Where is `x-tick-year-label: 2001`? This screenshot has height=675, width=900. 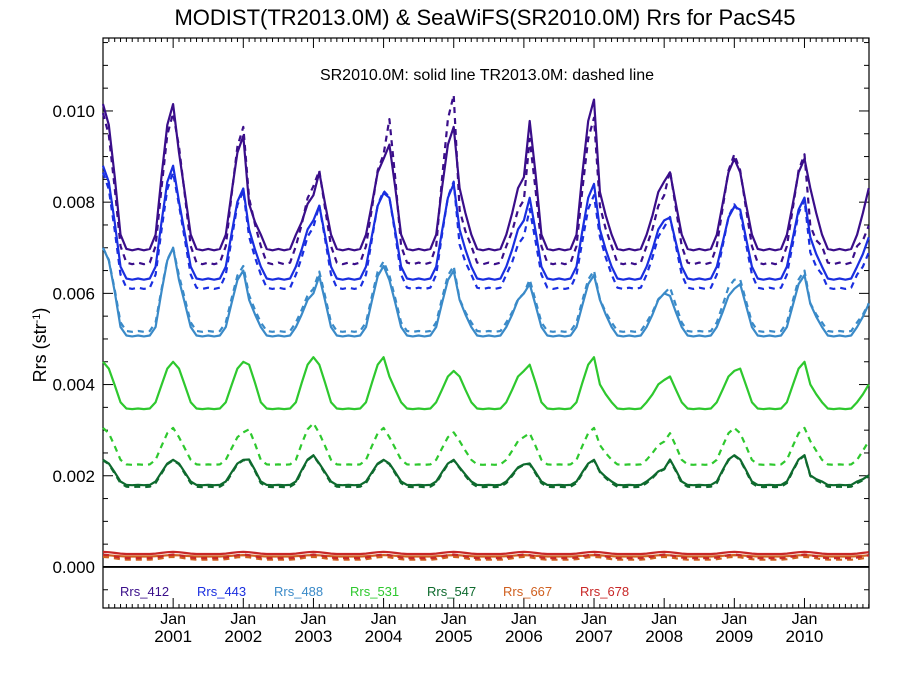 x-tick-year-label: 2001 is located at coordinates (173, 636).